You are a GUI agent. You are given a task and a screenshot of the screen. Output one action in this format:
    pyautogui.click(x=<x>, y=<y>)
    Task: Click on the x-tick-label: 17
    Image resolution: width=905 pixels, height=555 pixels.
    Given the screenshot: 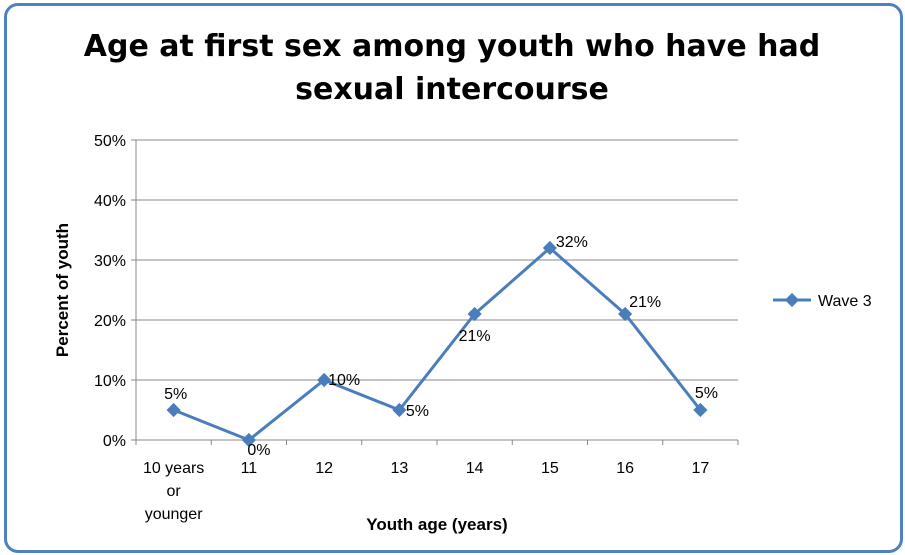 What is the action you would take?
    pyautogui.click(x=700, y=468)
    